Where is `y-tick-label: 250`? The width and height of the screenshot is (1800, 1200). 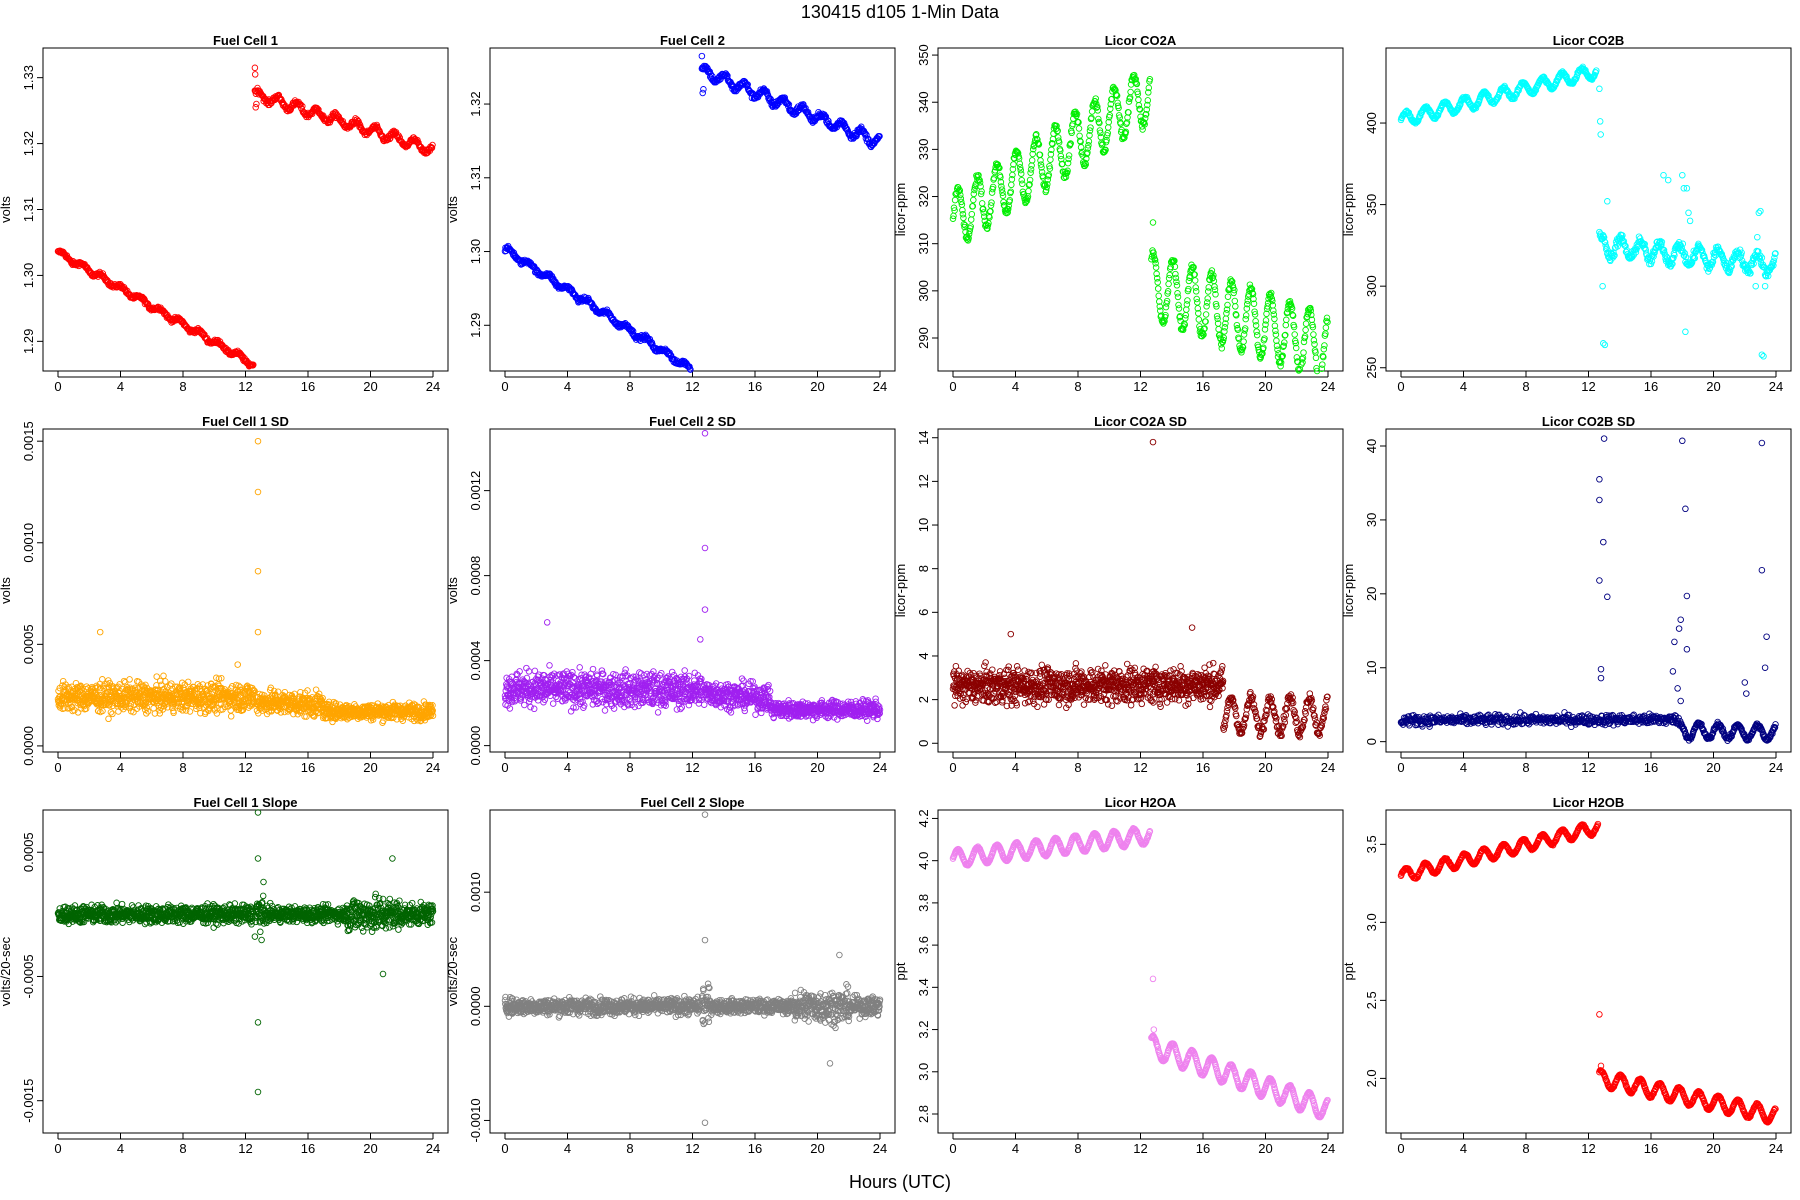
y-tick-label: 250 is located at coordinates (1371, 368).